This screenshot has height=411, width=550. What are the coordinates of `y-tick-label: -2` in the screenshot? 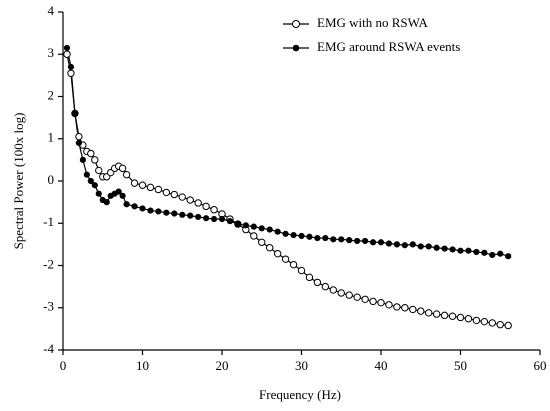 It's located at (48, 263).